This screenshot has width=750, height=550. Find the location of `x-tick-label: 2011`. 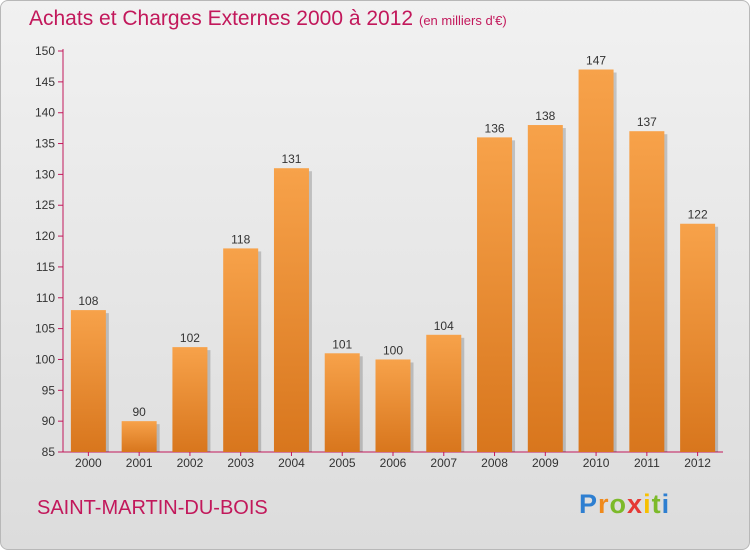

x-tick-label: 2011 is located at coordinates (647, 463).